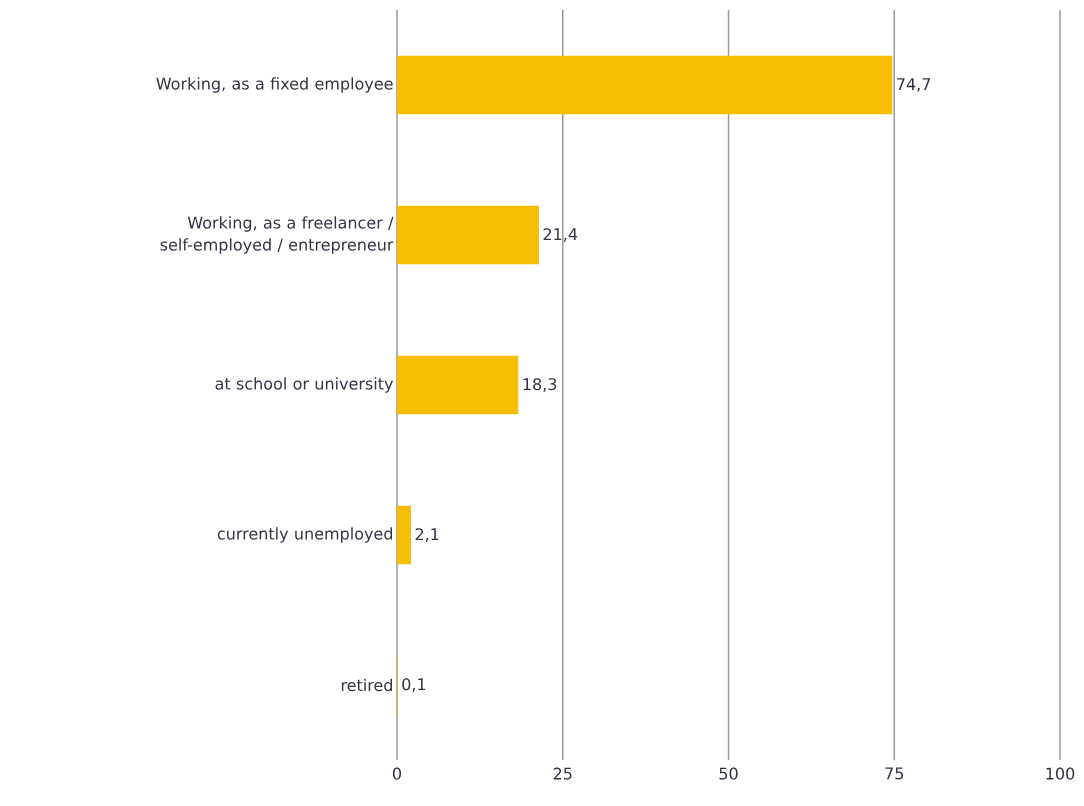 The height and width of the screenshot is (806, 1084). What do you see at coordinates (427, 535) in the screenshot?
I see `data-label: 2,1` at bounding box center [427, 535].